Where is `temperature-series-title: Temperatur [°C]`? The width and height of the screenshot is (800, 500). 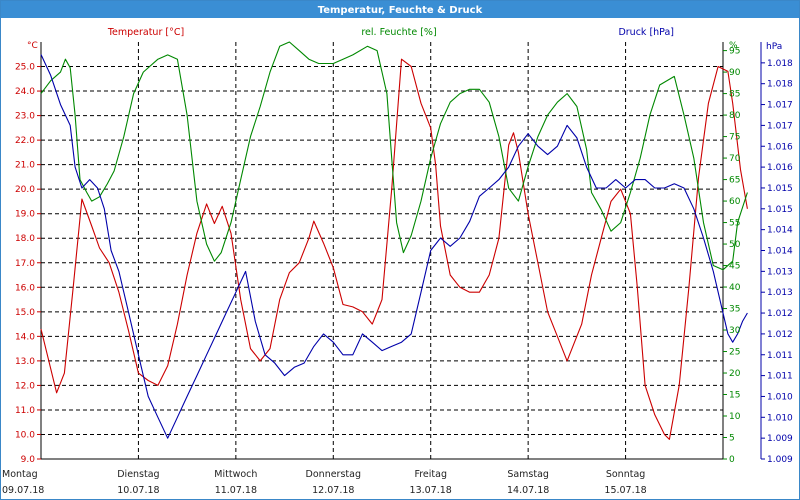 temperature-series-title: Temperatur [°C] is located at coordinates (145, 32).